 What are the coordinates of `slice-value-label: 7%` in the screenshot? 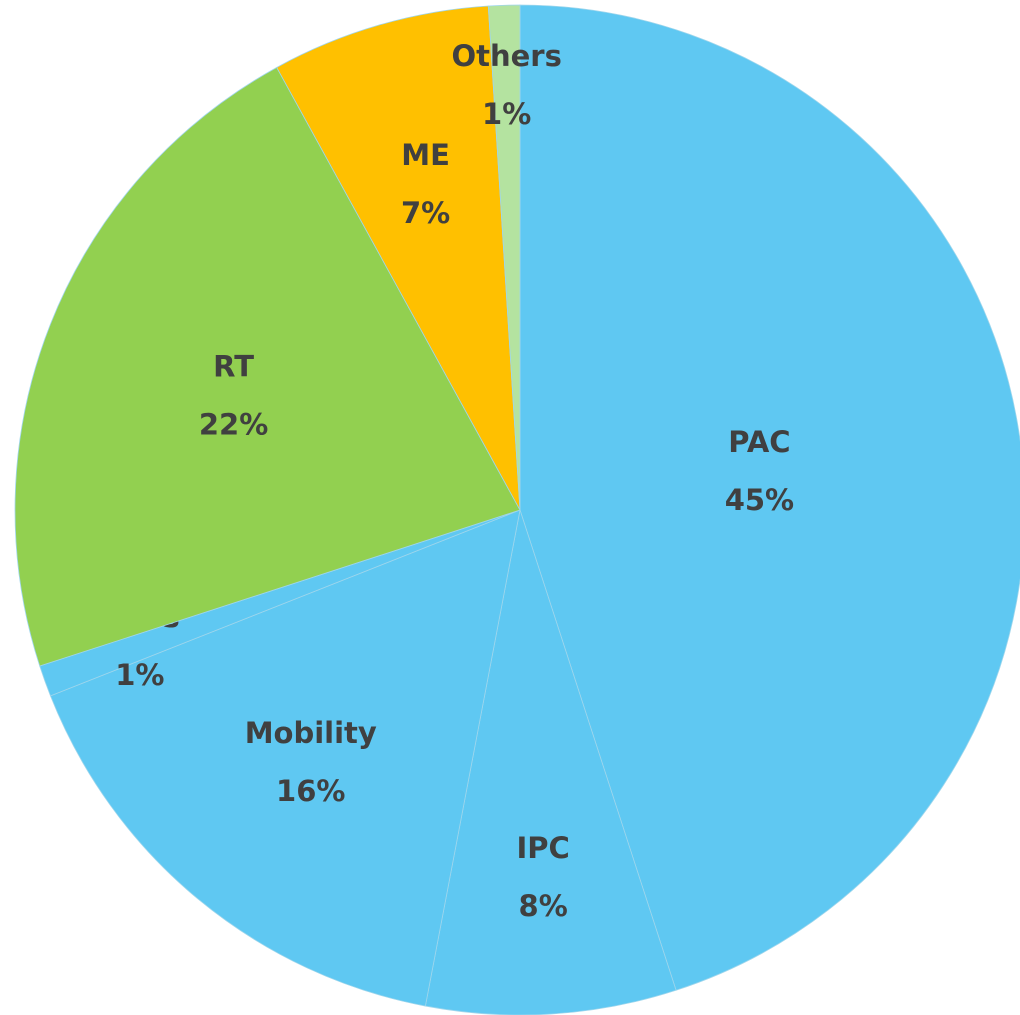 It's located at (425, 213).